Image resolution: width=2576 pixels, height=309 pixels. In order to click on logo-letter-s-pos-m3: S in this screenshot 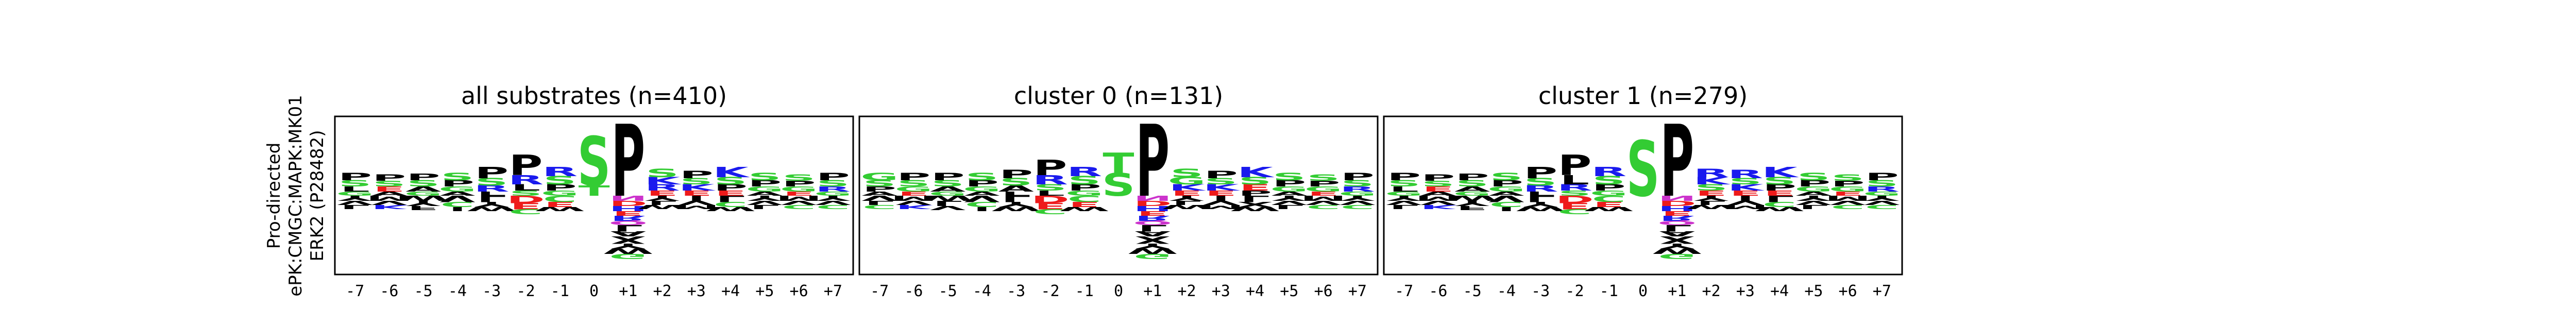, I will do `click(492, 182)`.